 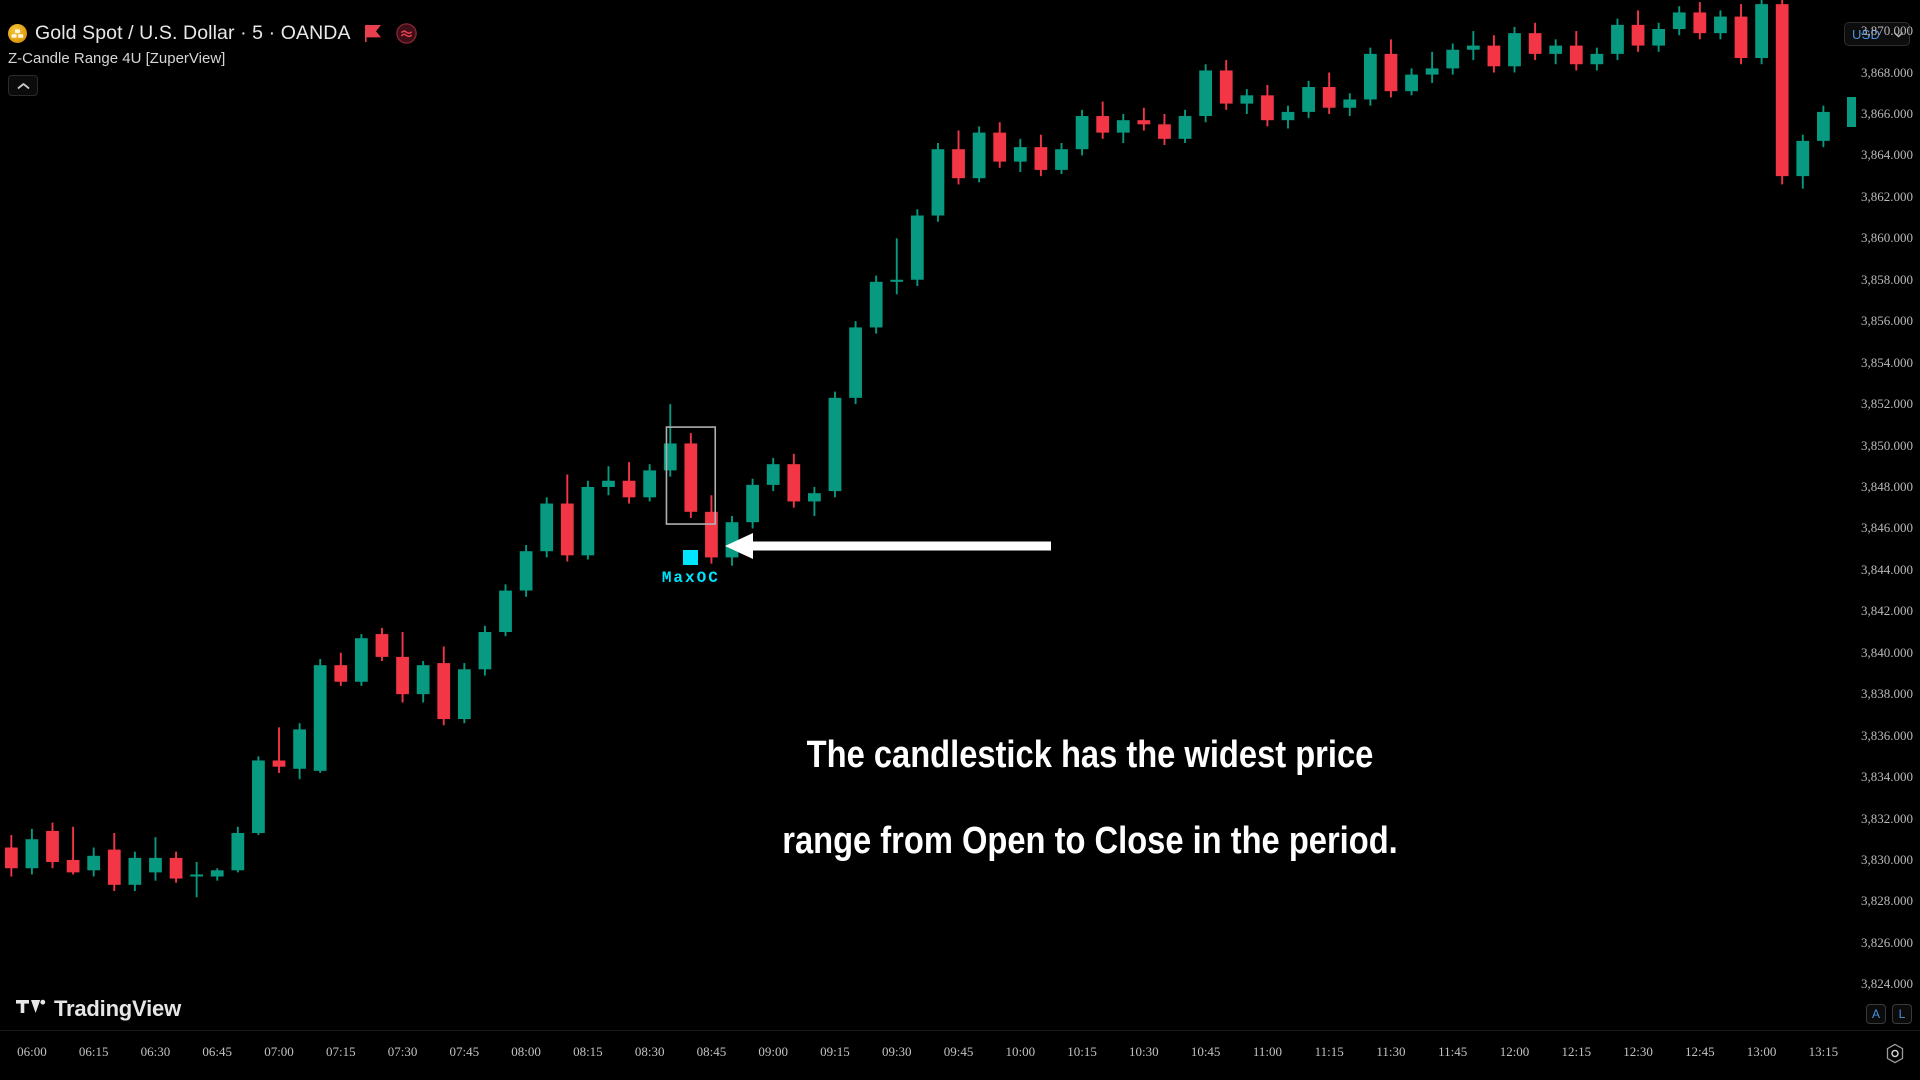 I want to click on price-label: 3,834.000, so click(x=1887, y=777).